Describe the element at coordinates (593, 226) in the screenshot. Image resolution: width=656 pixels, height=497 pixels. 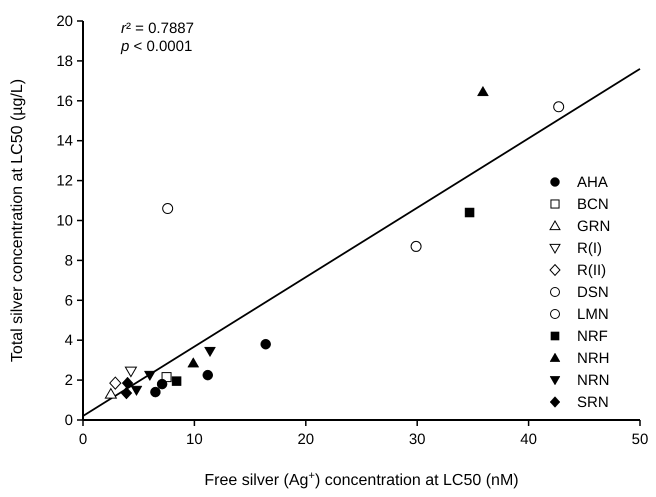
I see `legend-label: GRN` at that location.